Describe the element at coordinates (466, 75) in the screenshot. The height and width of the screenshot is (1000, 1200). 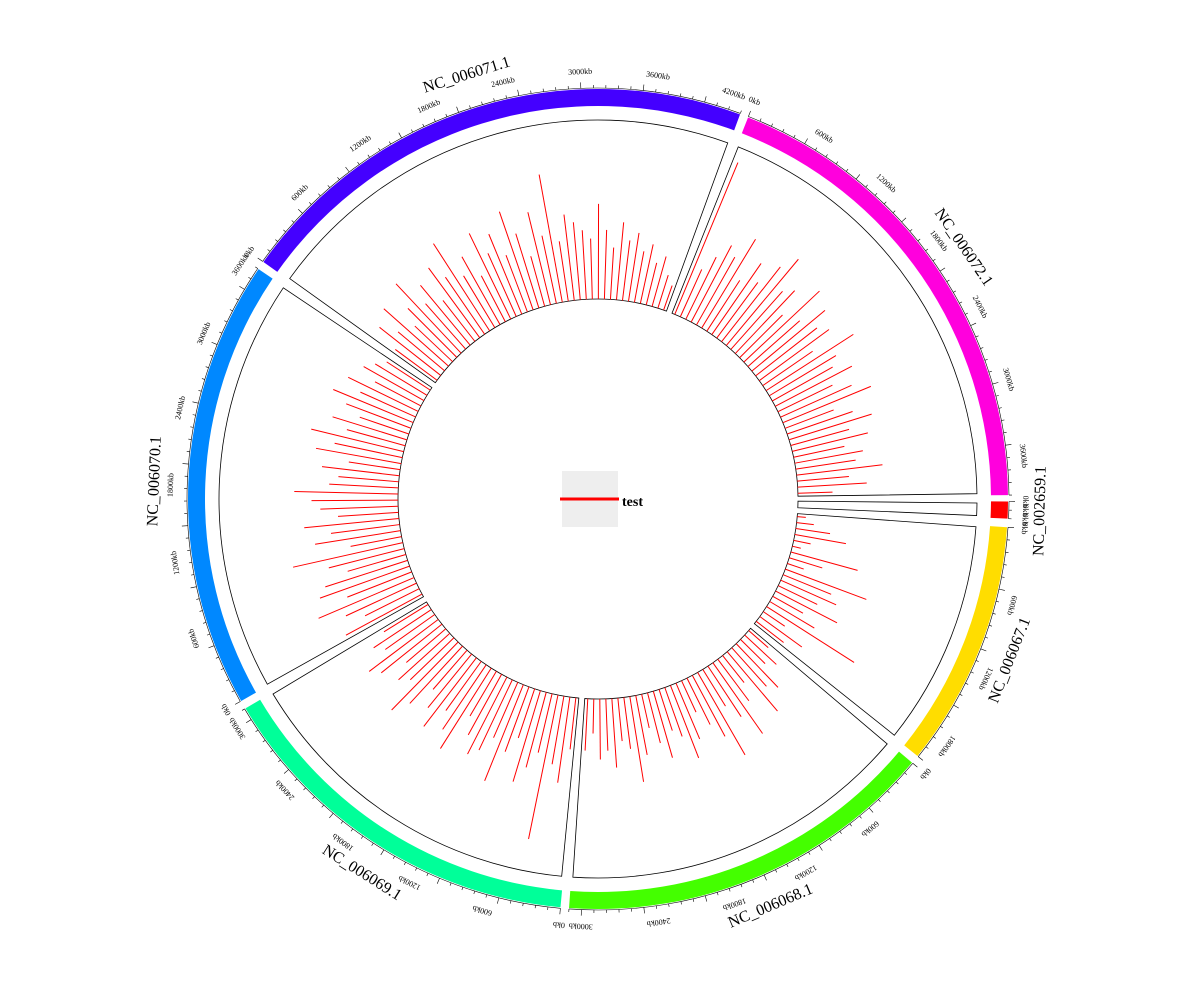
I see `chromosome-label-nc-006071-1: NC_006071.1` at that location.